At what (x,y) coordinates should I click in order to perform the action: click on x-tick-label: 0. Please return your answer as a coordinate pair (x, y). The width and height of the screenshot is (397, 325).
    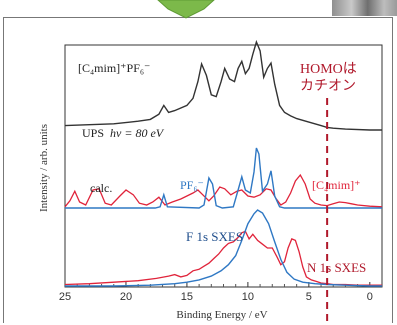
    Looking at the image, I should click on (370, 297).